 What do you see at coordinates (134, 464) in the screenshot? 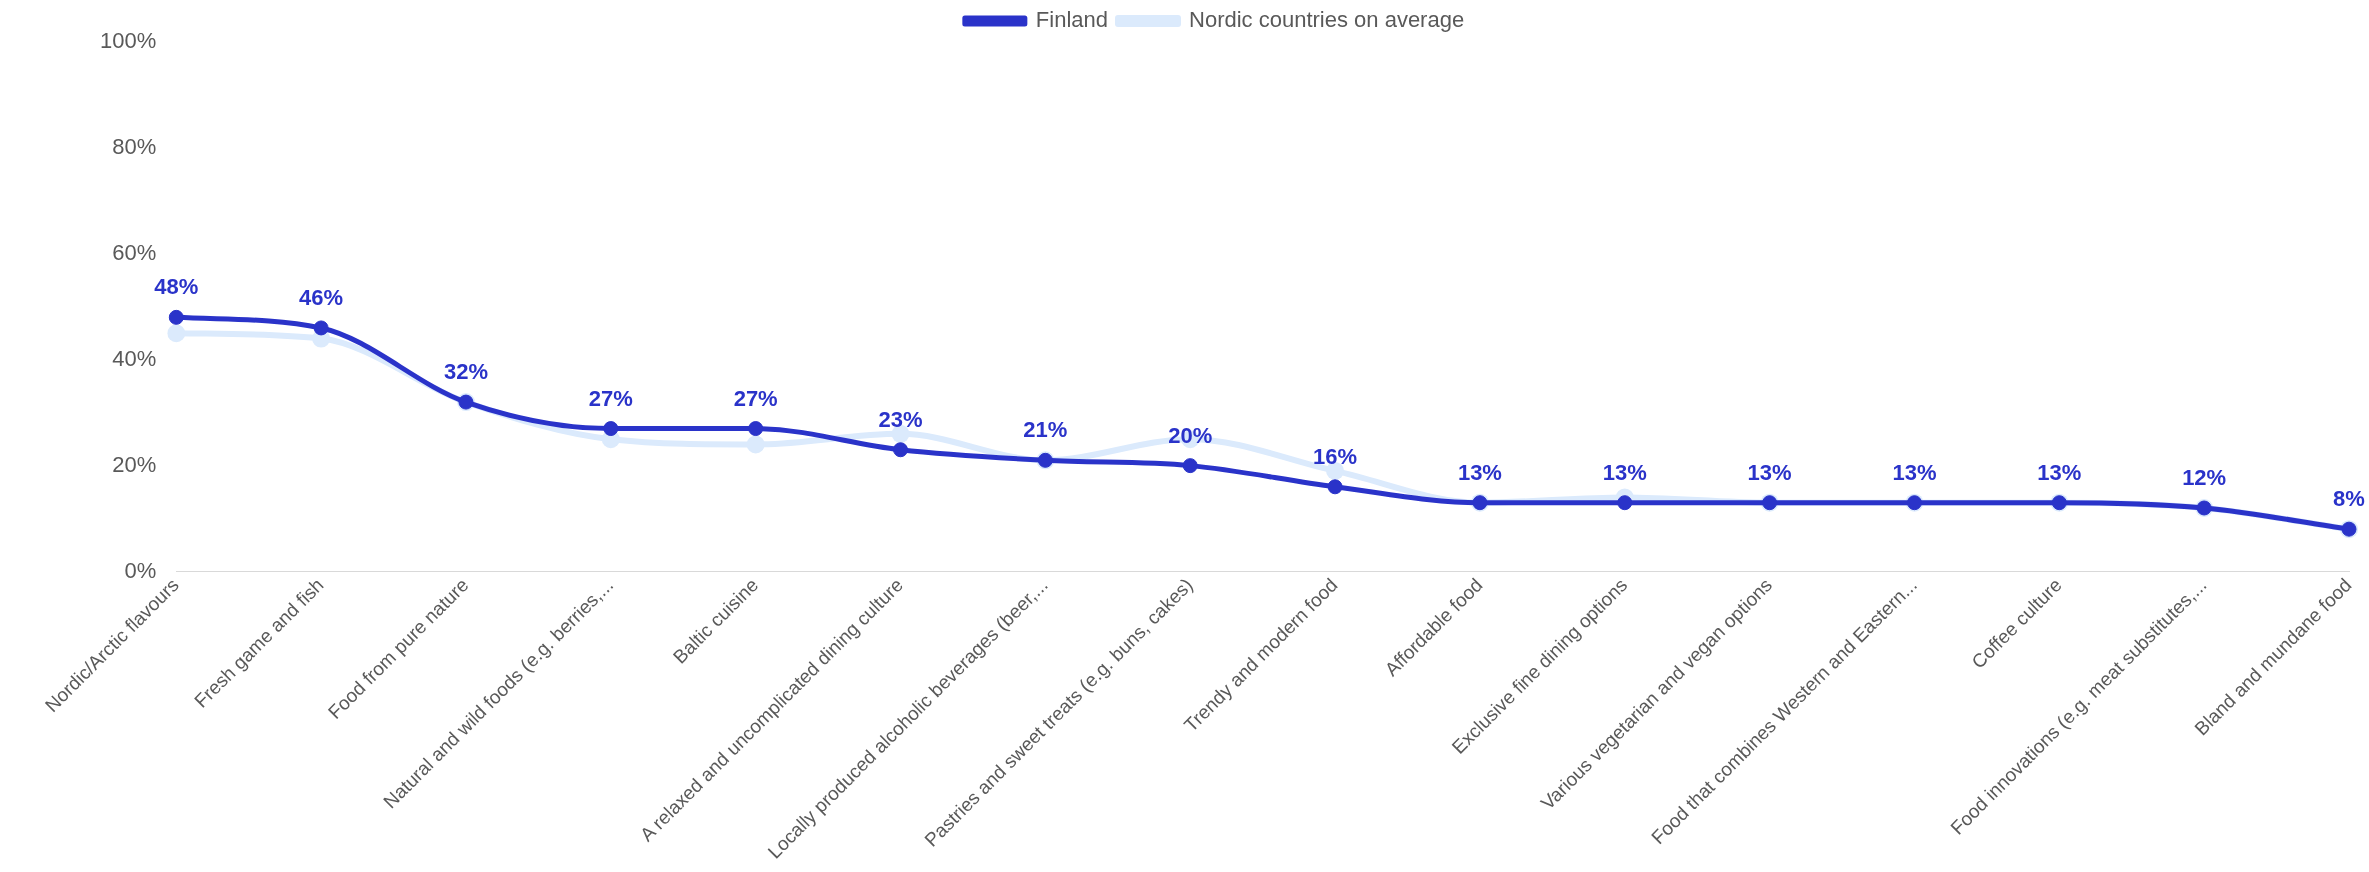
I see `y-tick-label: 20%` at bounding box center [134, 464].